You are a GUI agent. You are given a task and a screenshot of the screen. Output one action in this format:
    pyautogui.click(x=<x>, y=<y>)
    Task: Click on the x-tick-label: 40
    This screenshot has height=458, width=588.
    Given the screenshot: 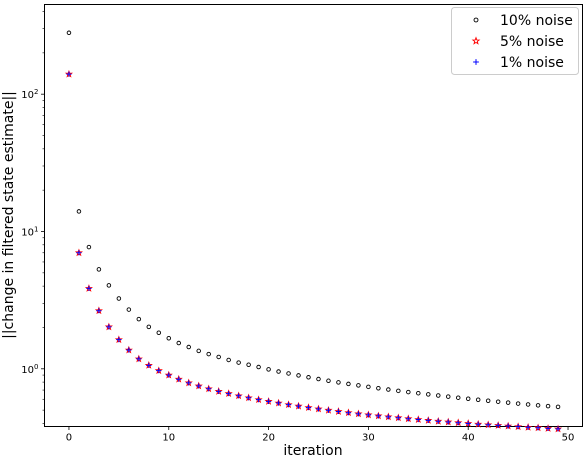 What is the action you would take?
    pyautogui.click(x=468, y=438)
    